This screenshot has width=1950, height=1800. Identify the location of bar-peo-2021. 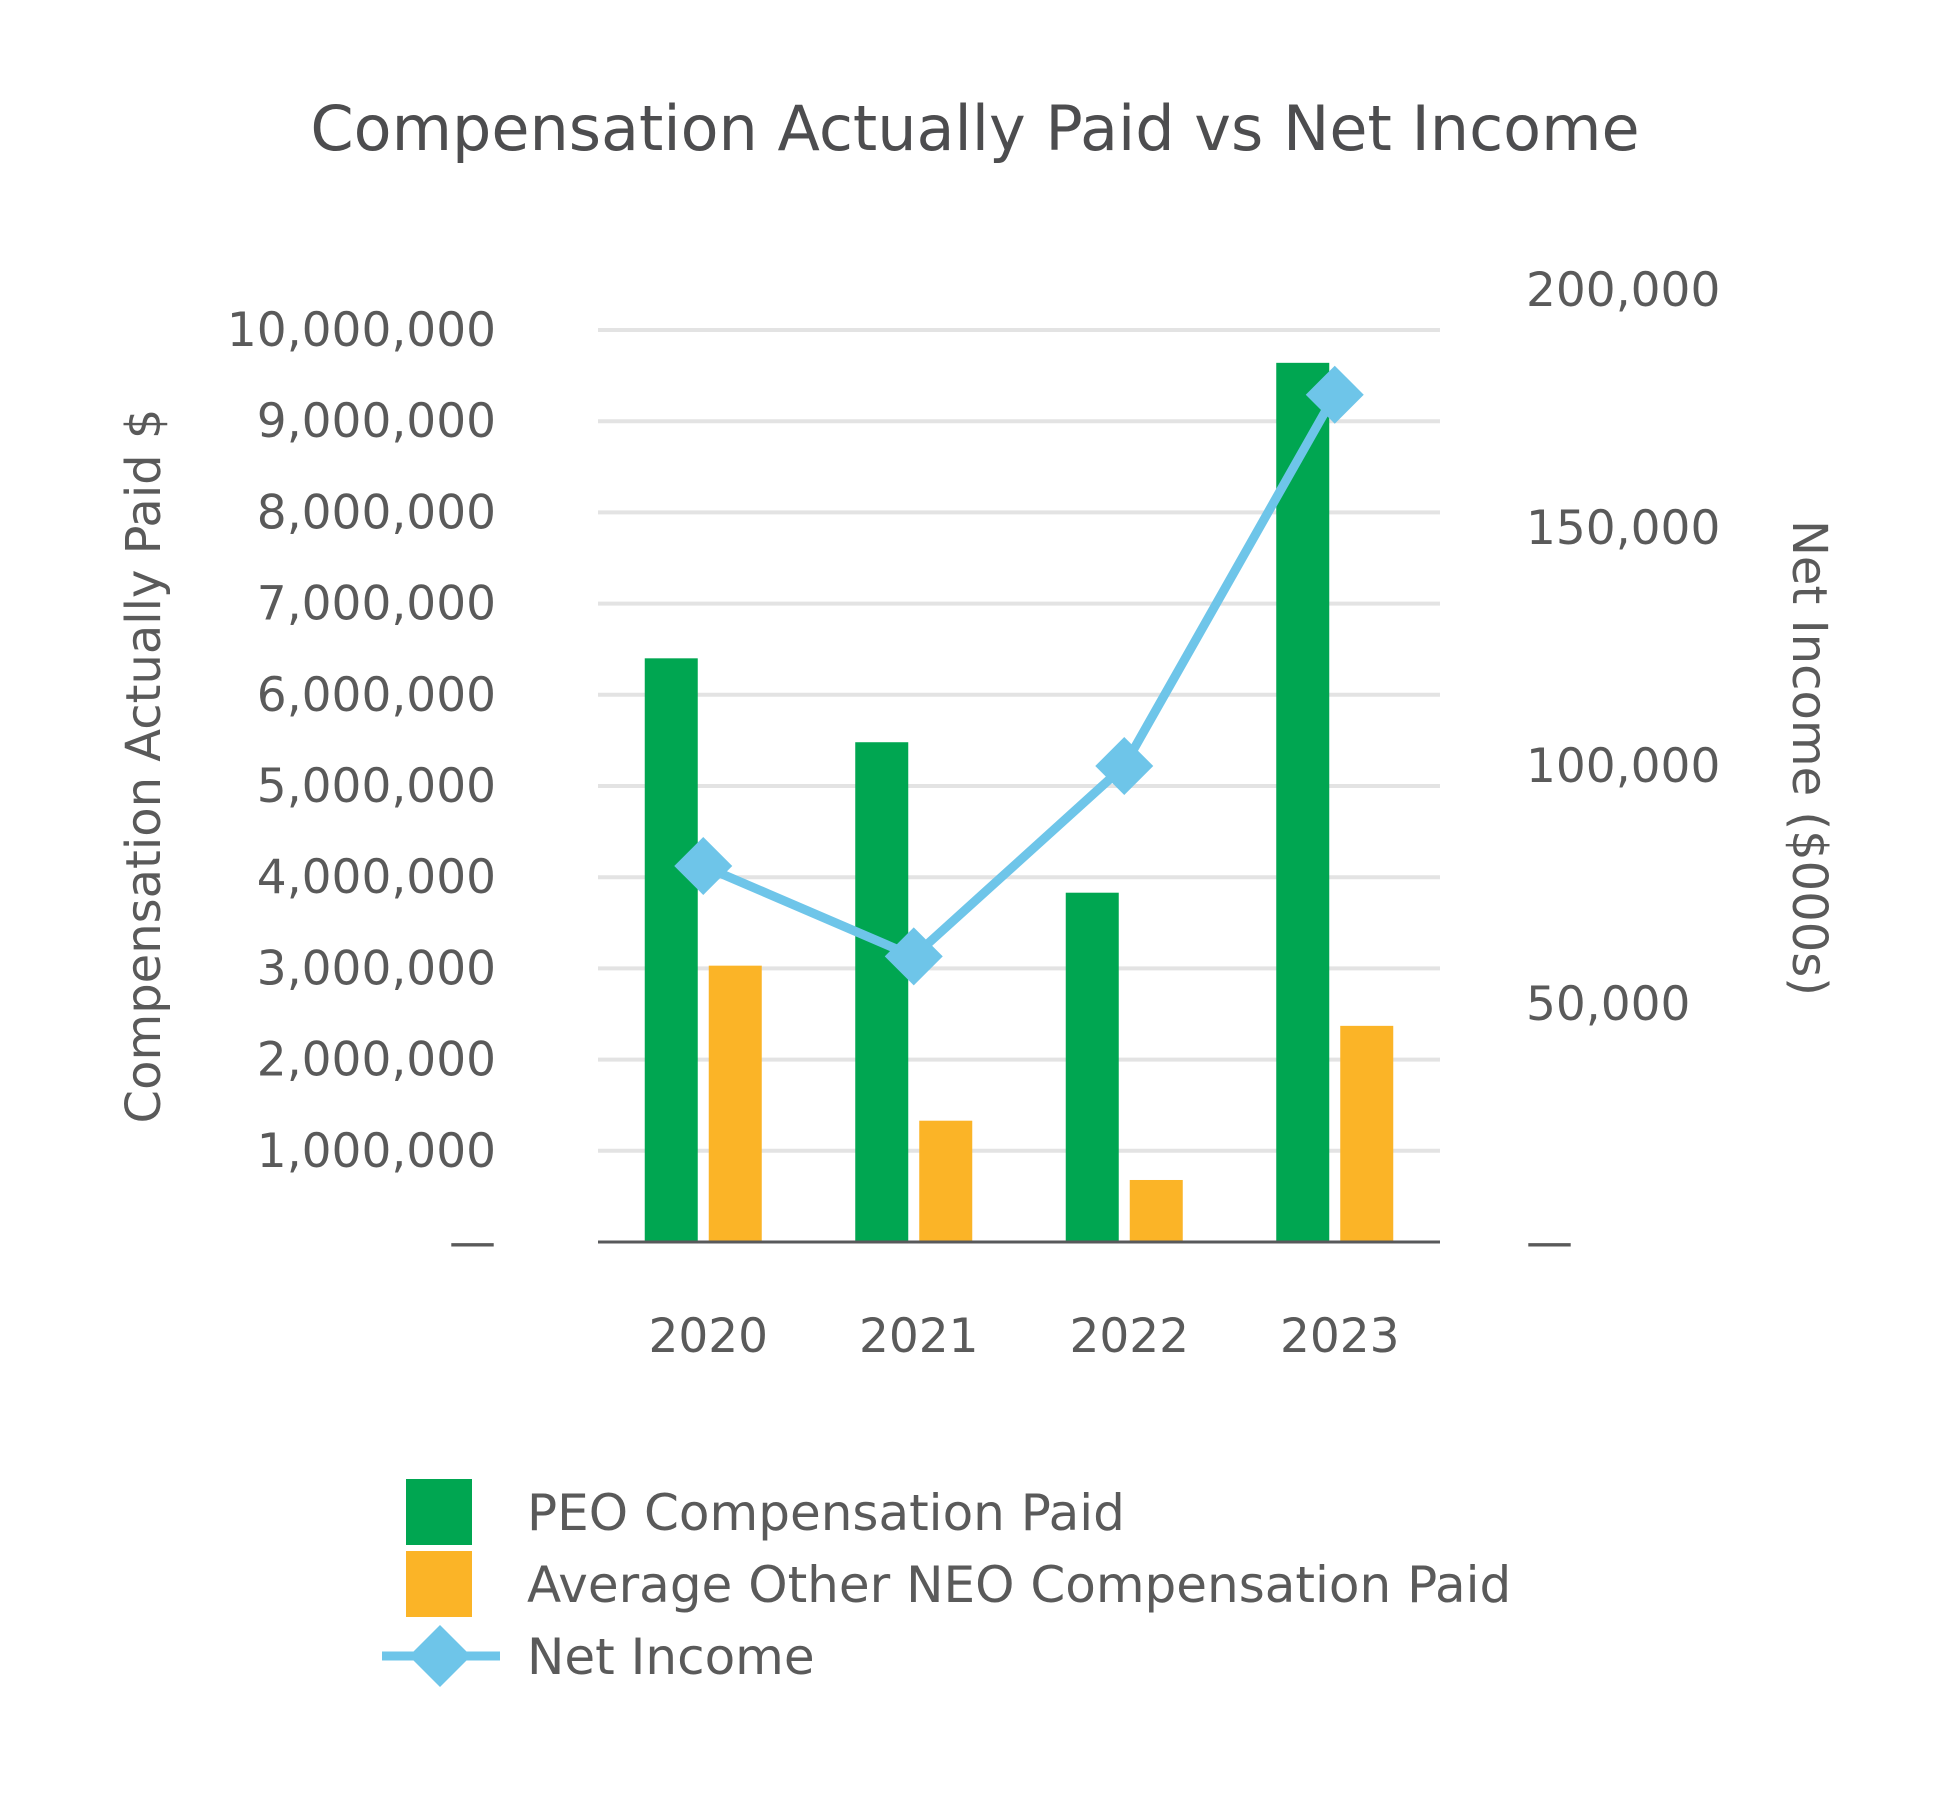
(882, 992).